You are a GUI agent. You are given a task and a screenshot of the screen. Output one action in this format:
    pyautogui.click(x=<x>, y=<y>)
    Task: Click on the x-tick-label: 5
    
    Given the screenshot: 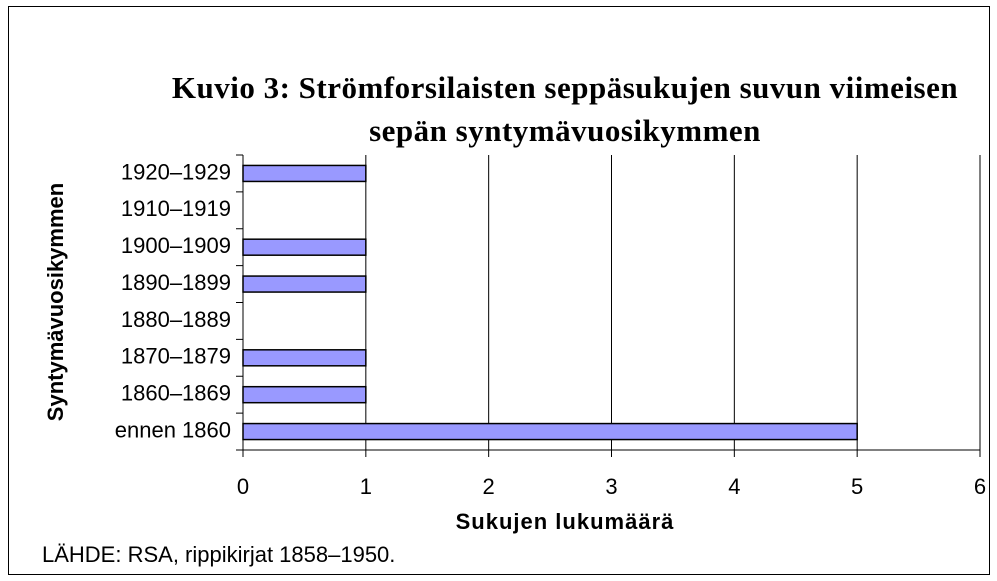 What is the action you would take?
    pyautogui.click(x=857, y=486)
    